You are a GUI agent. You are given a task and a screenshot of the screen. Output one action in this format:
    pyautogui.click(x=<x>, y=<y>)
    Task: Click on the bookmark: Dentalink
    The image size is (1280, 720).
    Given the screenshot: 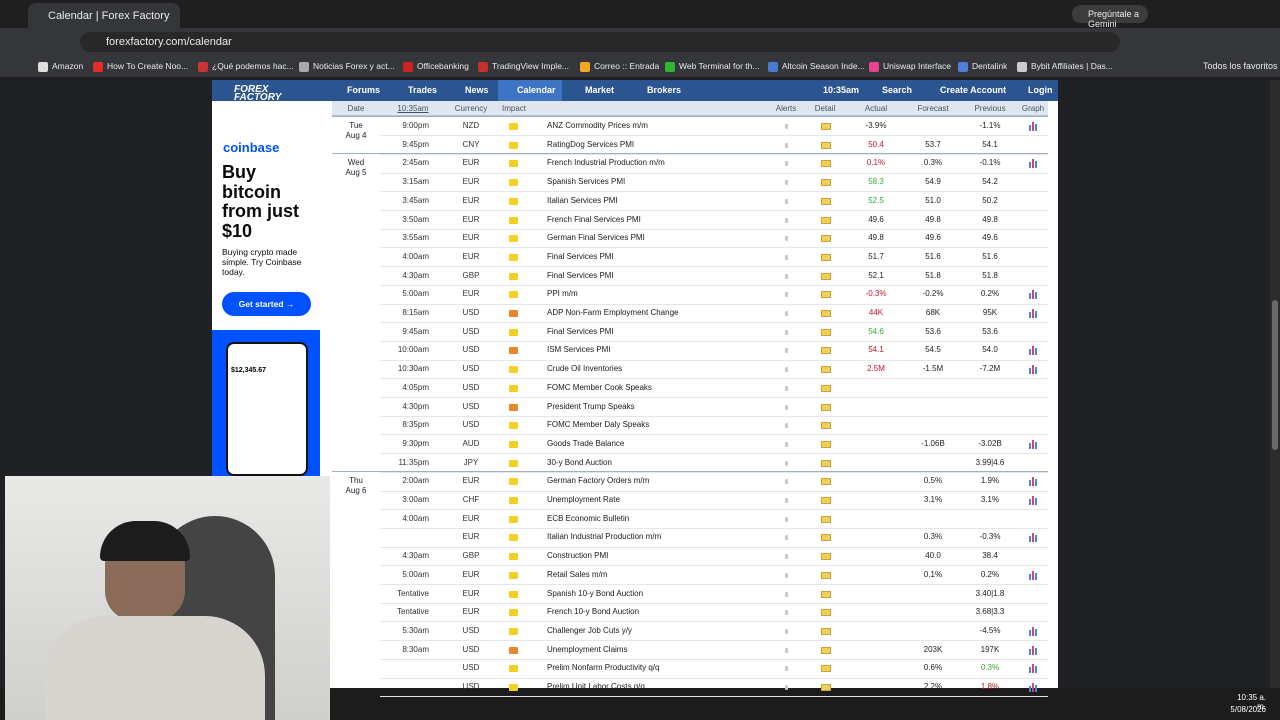 What is the action you would take?
    pyautogui.click(x=990, y=66)
    